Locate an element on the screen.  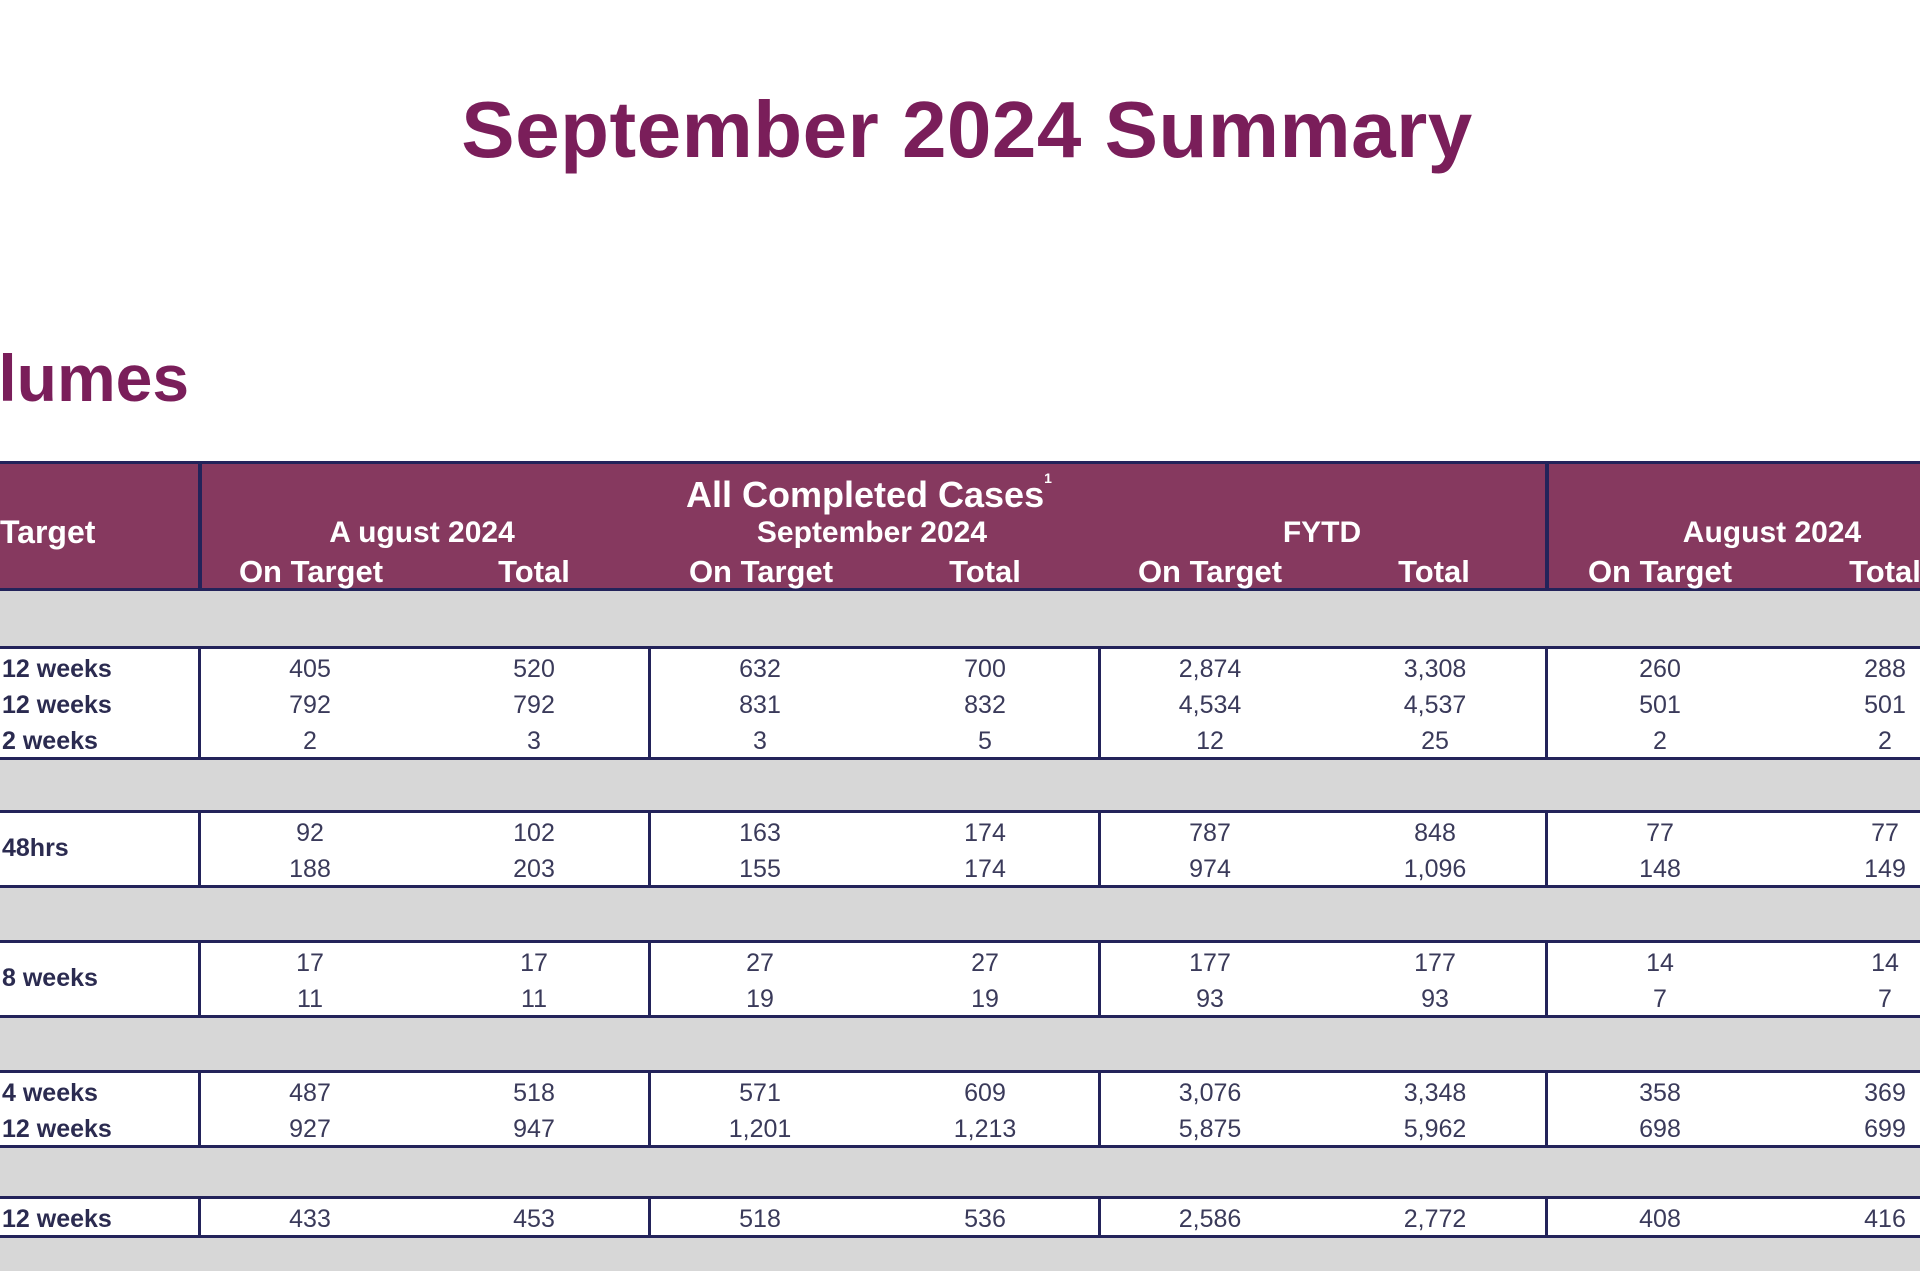
table-cell: 19 is located at coordinates (760, 999).